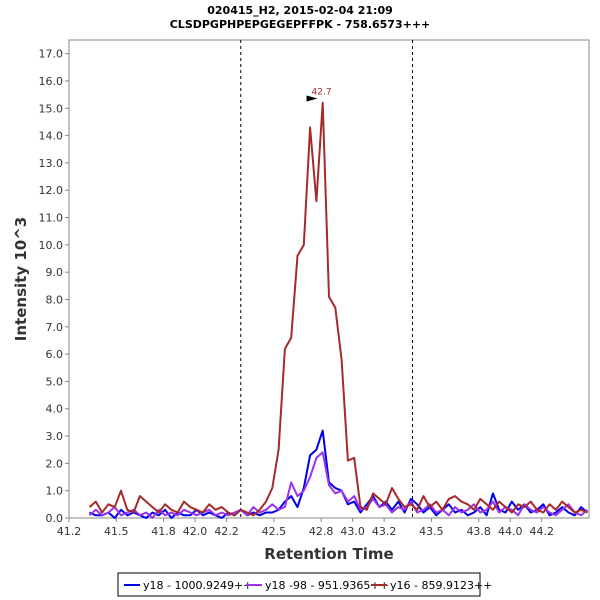 The width and height of the screenshot is (600, 600). Describe the element at coordinates (312, 98) in the screenshot. I see `peak-arrow-icon` at that location.